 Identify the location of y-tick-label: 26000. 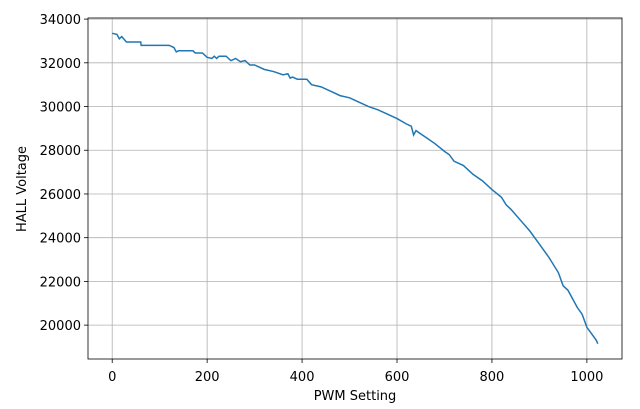
(60, 195).